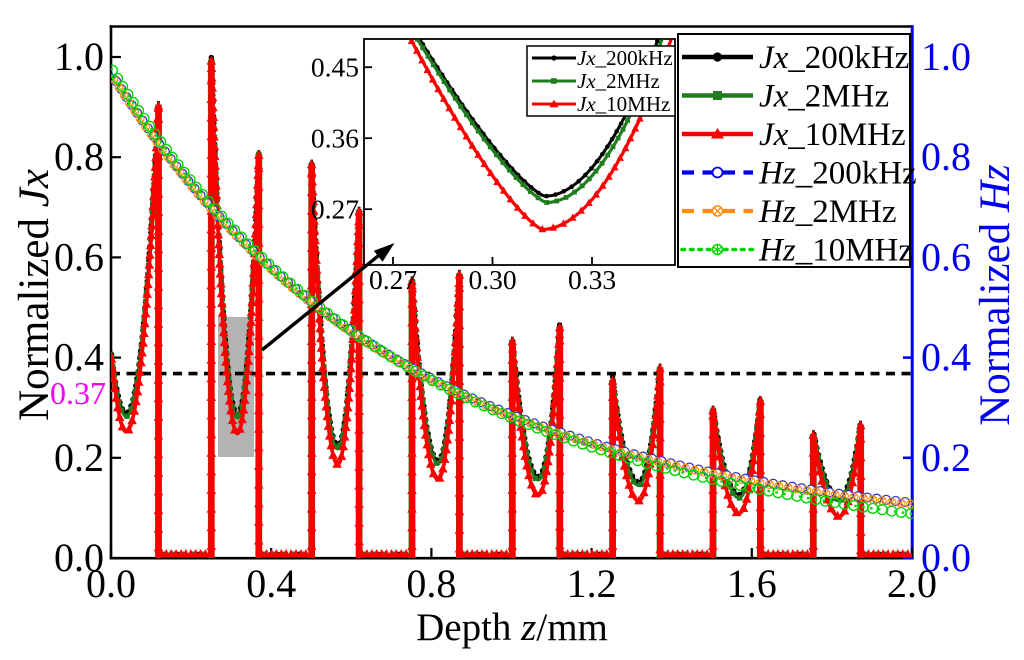 This screenshot has height=660, width=1024. I want to click on svg-text: 0.30, so click(492, 279).